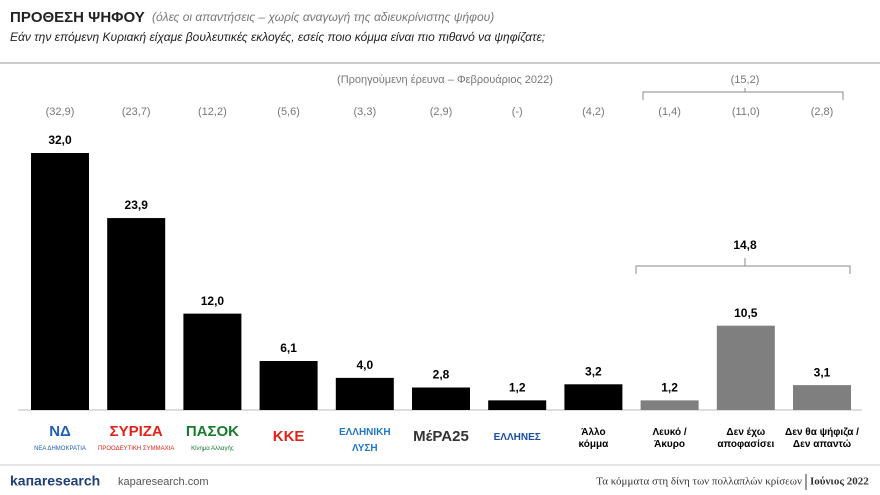 The height and width of the screenshot is (495, 880). What do you see at coordinates (60, 112) in the screenshot?
I see `previous-label: (32,9)` at bounding box center [60, 112].